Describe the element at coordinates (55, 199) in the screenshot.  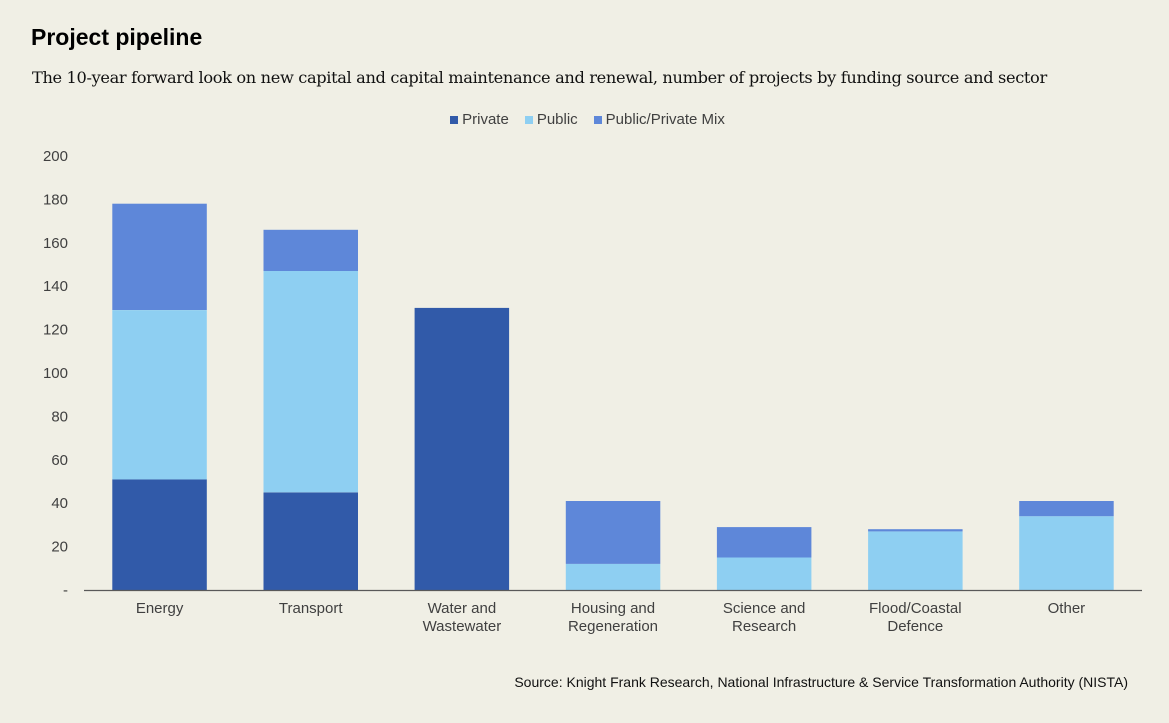
I see `y-tick-label: 180` at that location.